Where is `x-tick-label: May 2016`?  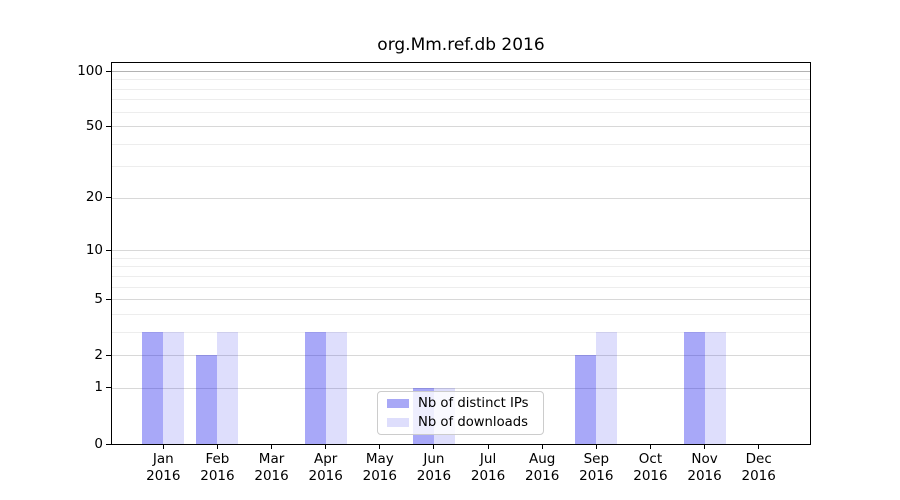
x-tick-label: May 2016 is located at coordinates (379, 467).